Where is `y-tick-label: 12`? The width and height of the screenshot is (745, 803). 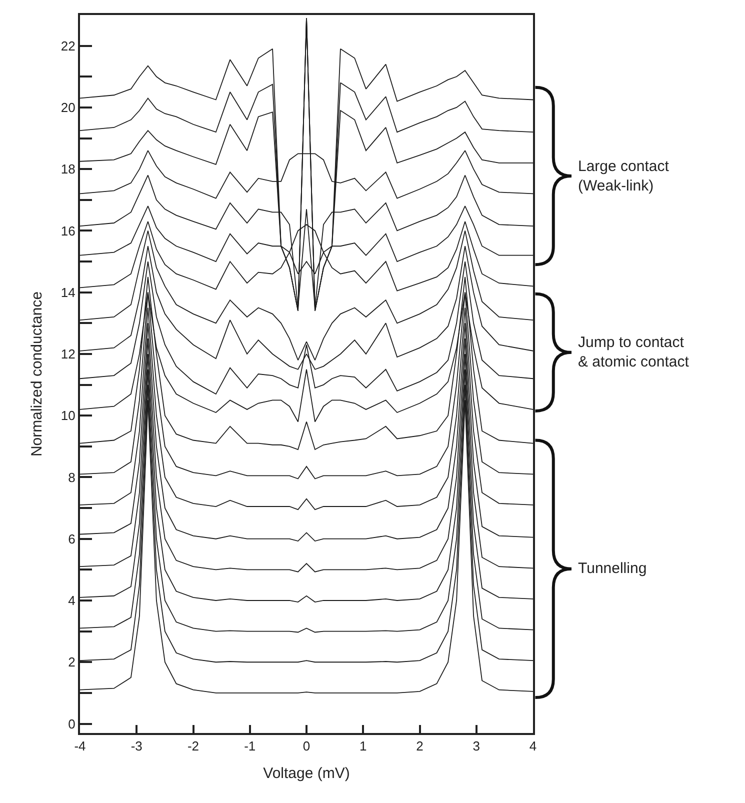 y-tick-label: 12 is located at coordinates (68, 354).